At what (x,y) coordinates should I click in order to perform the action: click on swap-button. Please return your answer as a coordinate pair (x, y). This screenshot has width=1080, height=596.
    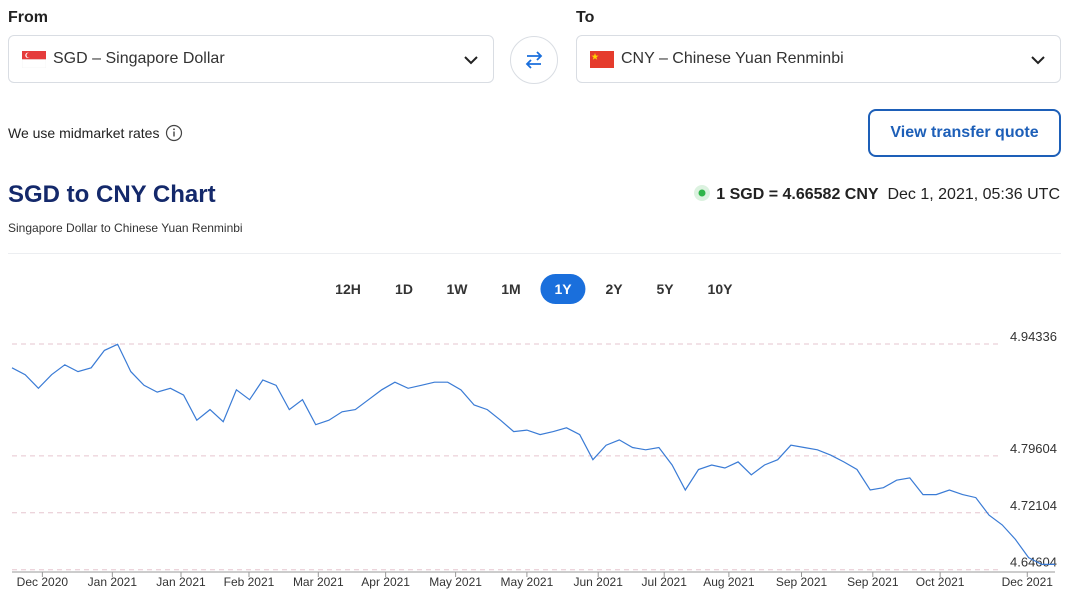
    Looking at the image, I should click on (534, 60).